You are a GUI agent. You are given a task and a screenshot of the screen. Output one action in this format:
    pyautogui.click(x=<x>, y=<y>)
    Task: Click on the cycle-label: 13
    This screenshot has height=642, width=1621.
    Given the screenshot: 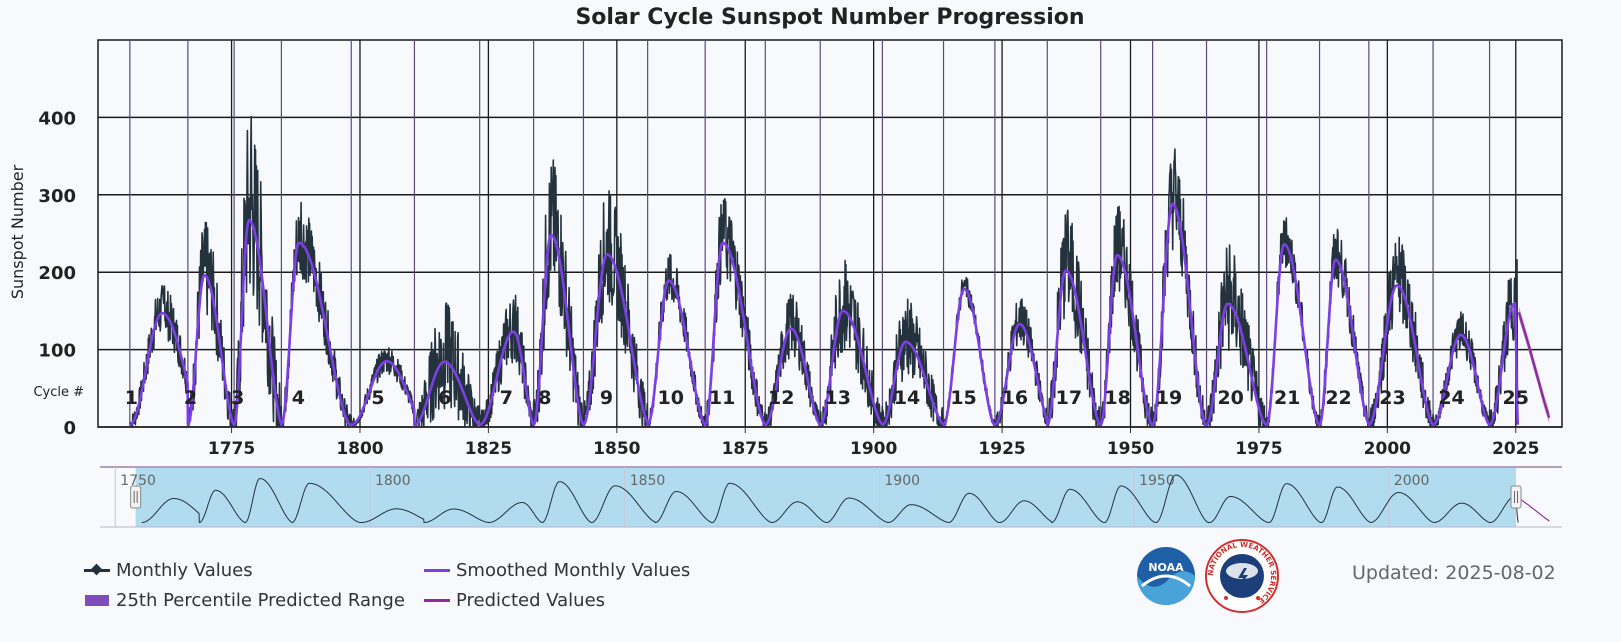 What is the action you would take?
    pyautogui.click(x=837, y=398)
    